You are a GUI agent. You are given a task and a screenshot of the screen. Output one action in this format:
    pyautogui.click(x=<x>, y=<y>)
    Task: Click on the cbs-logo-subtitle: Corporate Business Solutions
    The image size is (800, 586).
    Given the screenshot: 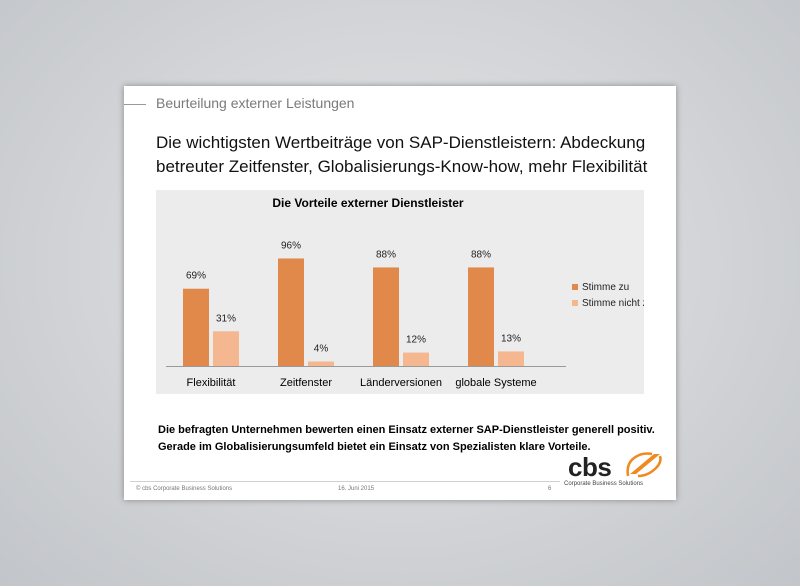 What is the action you would take?
    pyautogui.click(x=604, y=484)
    